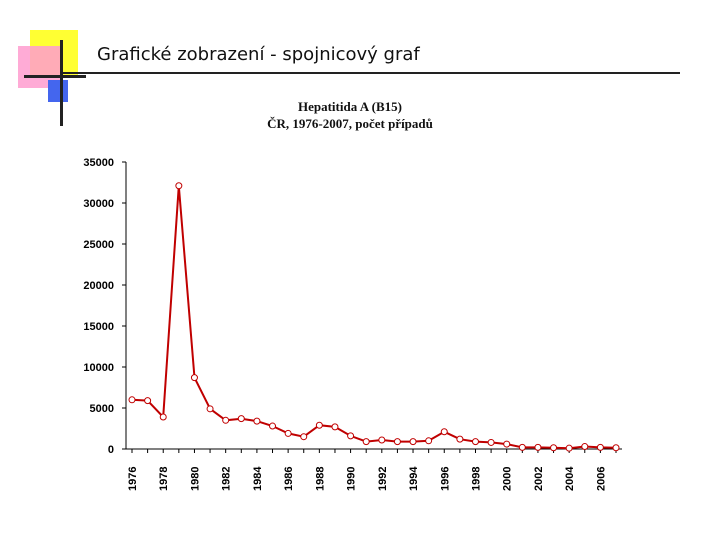 The image size is (720, 540). What do you see at coordinates (98, 245) in the screenshot?
I see `y-tick-label: 25000` at bounding box center [98, 245].